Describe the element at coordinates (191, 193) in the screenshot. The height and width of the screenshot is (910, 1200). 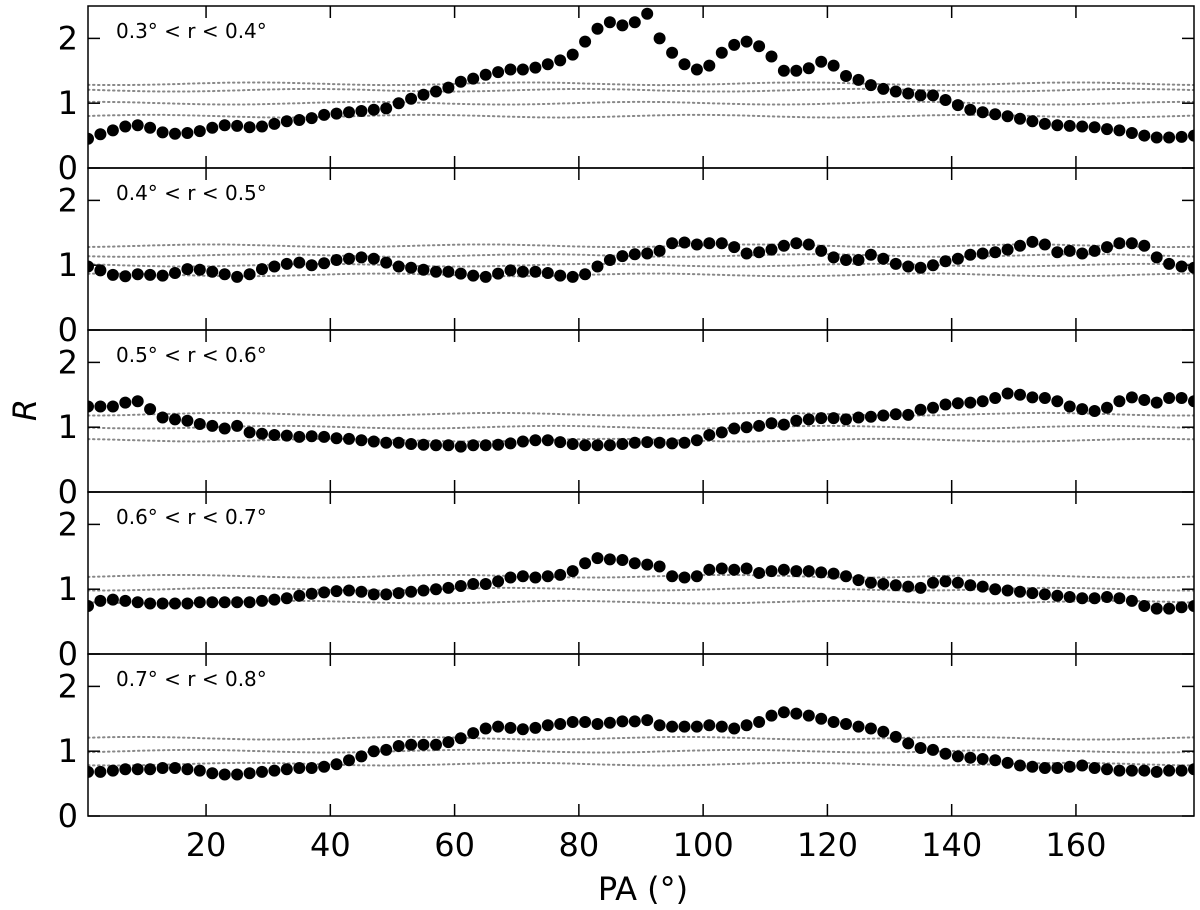
I see `panel-label: 0.4° < r < 0.5°` at that location.